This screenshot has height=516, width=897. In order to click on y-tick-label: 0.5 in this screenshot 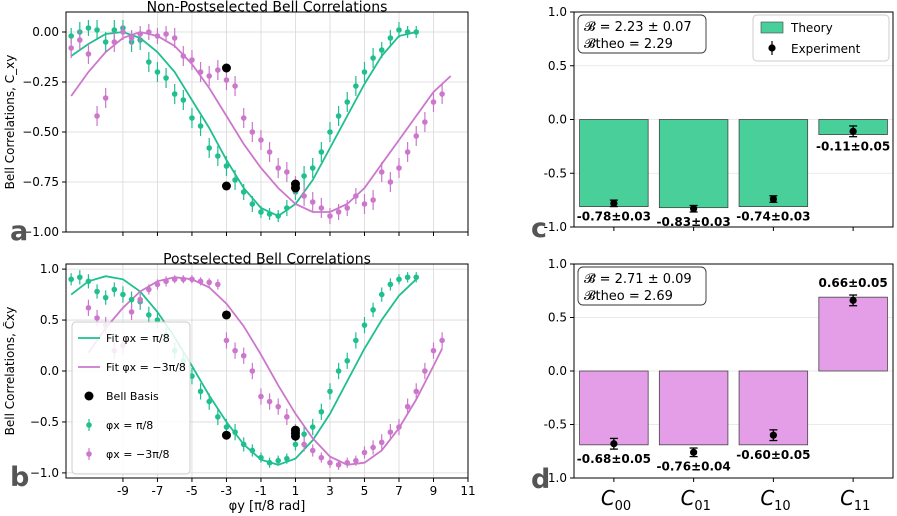, I will do `click(557, 66)`.